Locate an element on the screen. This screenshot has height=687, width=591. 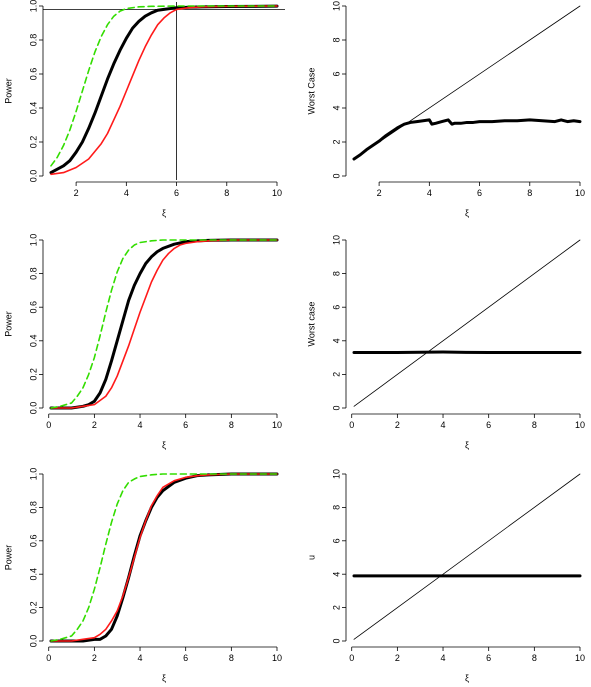
y-axis-label: u is located at coordinates (311, 557).